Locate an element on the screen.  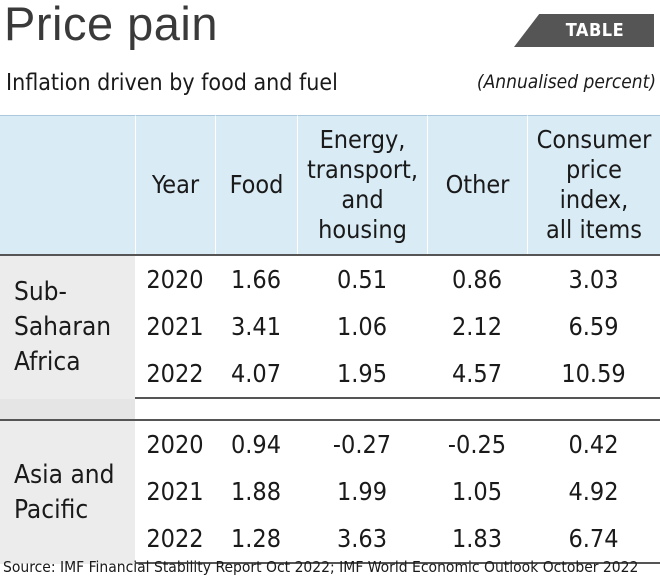
table-row: 2022 4.07 1.95 4.57 10.59 is located at coordinates (330, 374).